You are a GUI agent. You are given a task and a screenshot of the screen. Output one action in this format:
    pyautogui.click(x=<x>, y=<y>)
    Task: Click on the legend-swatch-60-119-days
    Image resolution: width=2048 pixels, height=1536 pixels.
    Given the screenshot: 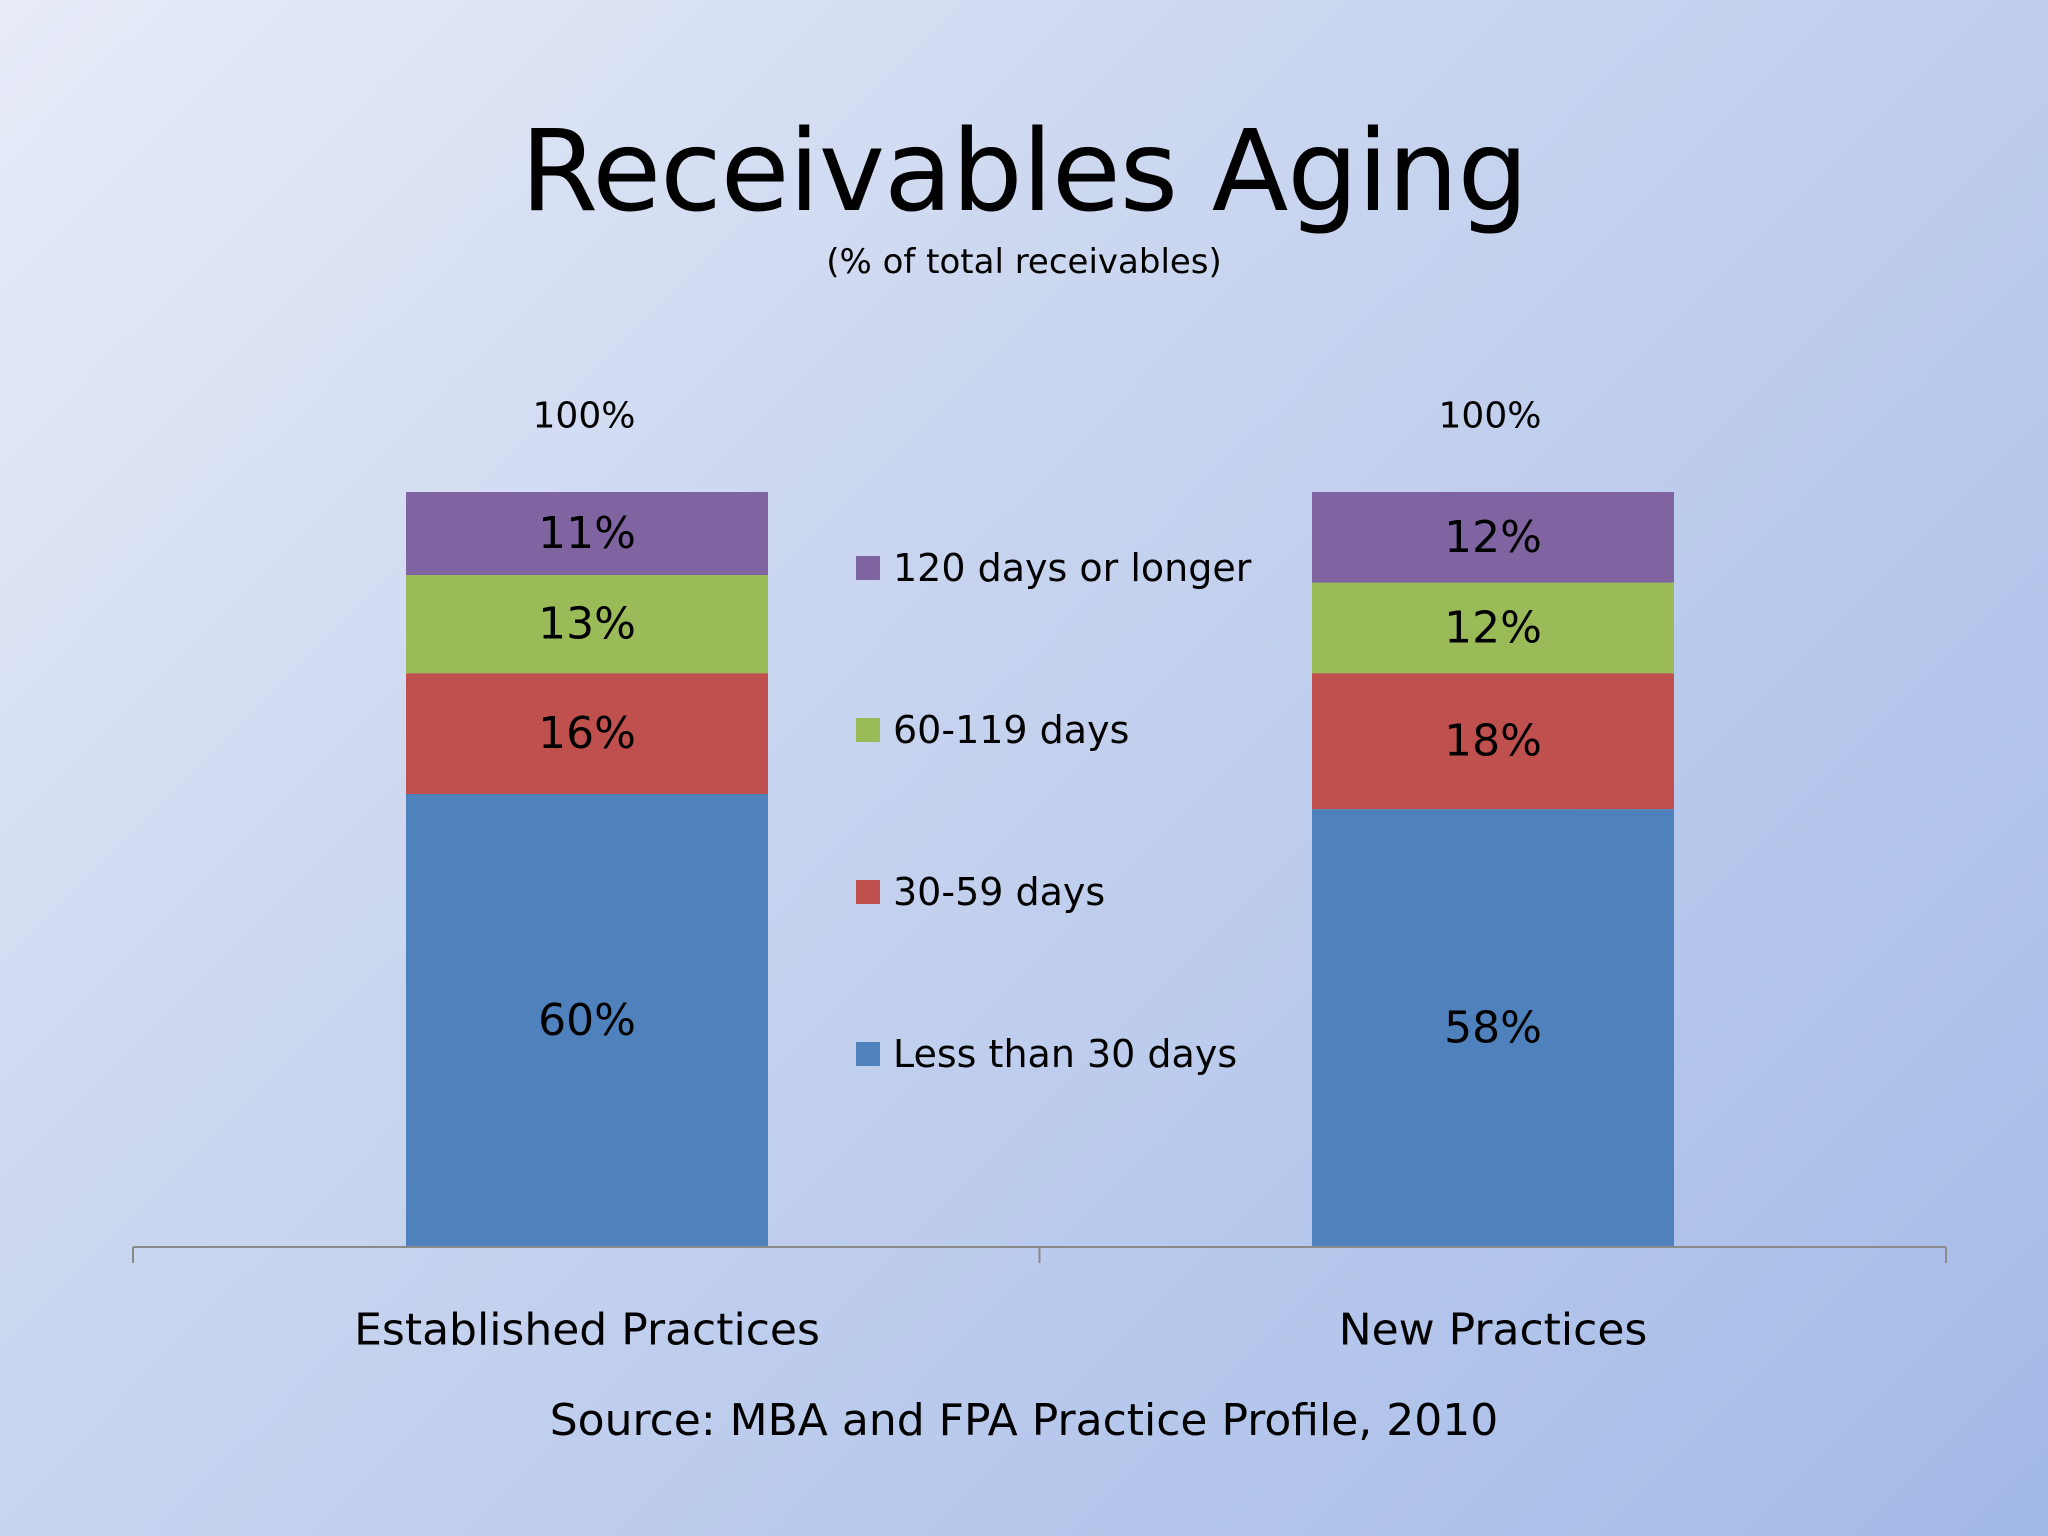 What is the action you would take?
    pyautogui.click(x=868, y=730)
    